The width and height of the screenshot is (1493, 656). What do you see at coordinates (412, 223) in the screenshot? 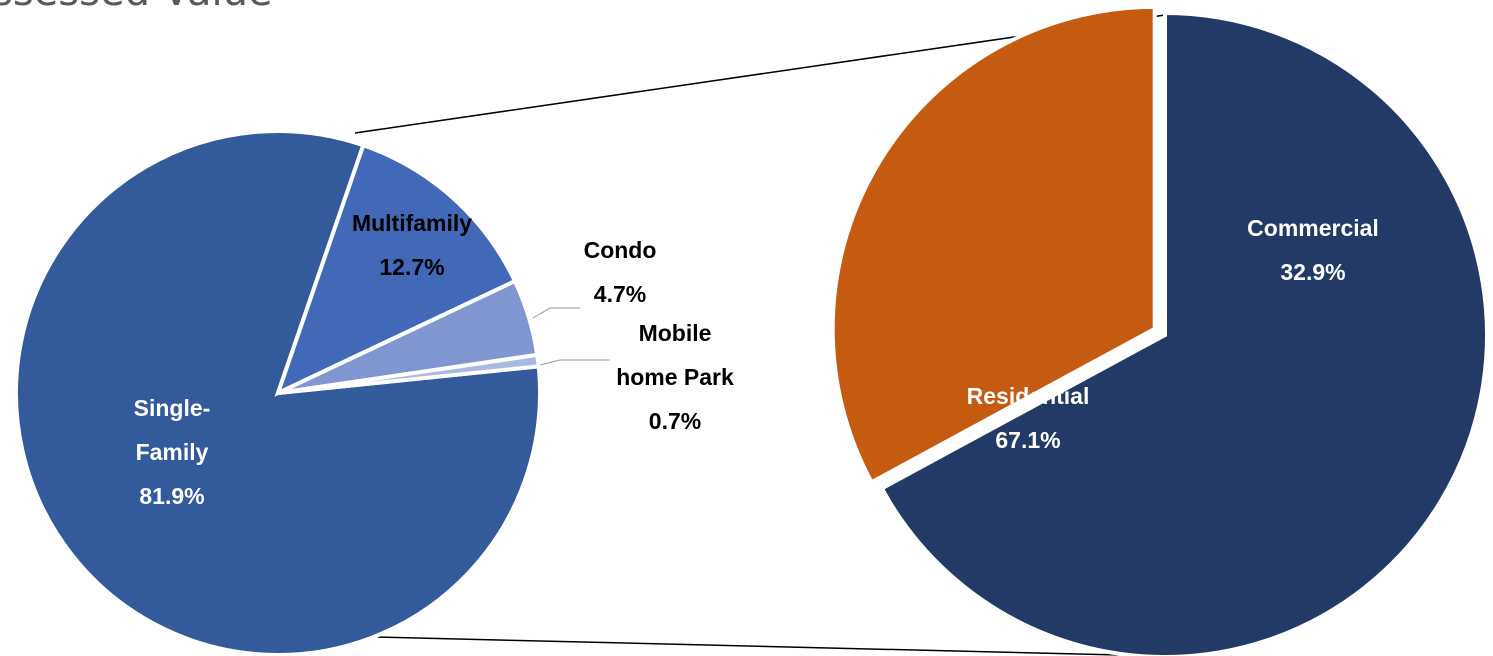
I see `slice-label: Multifamily` at bounding box center [412, 223].